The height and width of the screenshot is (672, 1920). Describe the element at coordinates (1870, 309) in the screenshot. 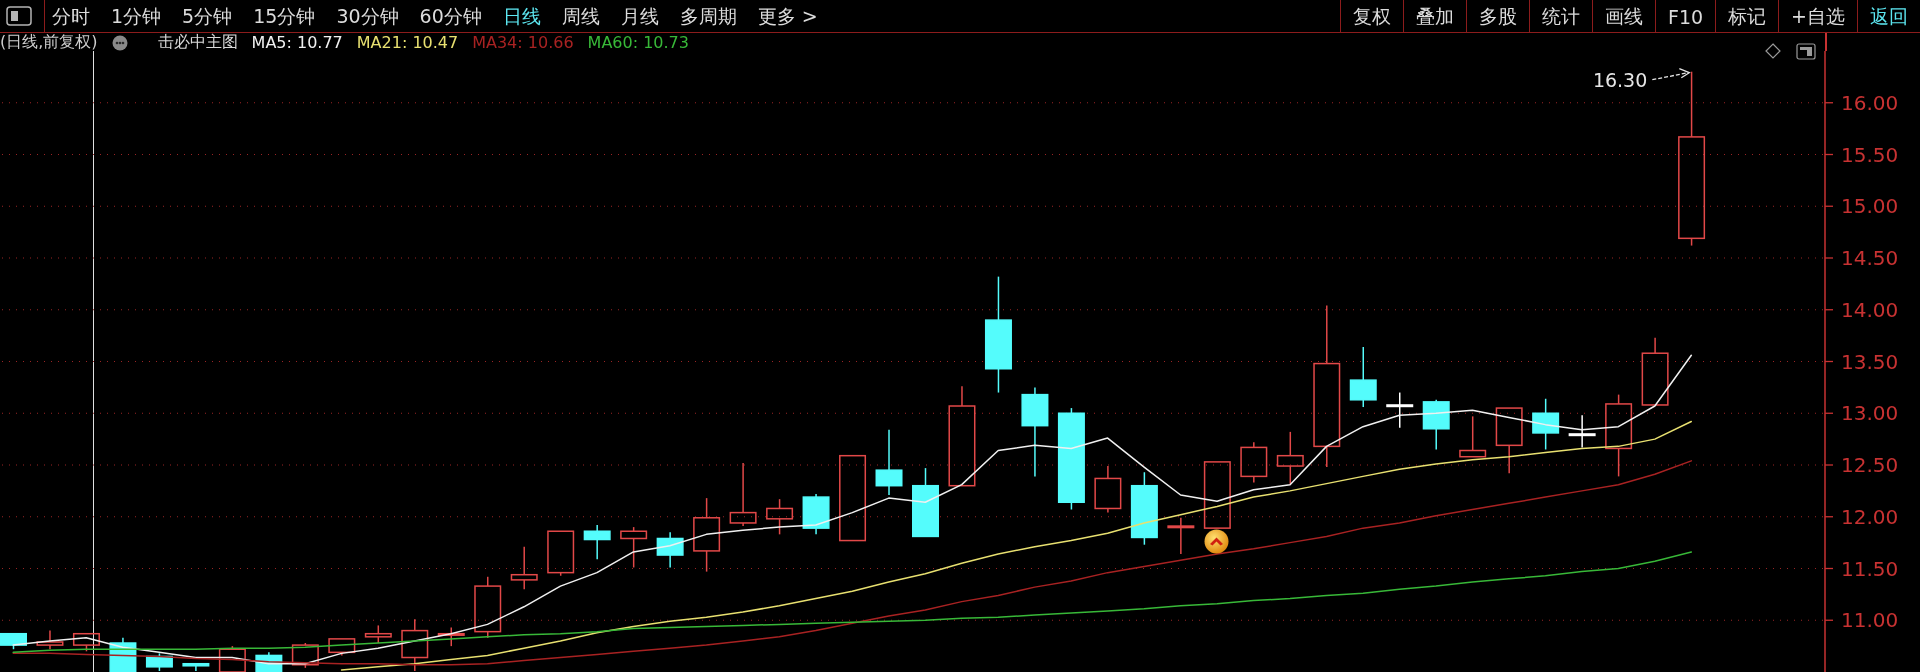

I see `y-tick-label: 14.00` at that location.